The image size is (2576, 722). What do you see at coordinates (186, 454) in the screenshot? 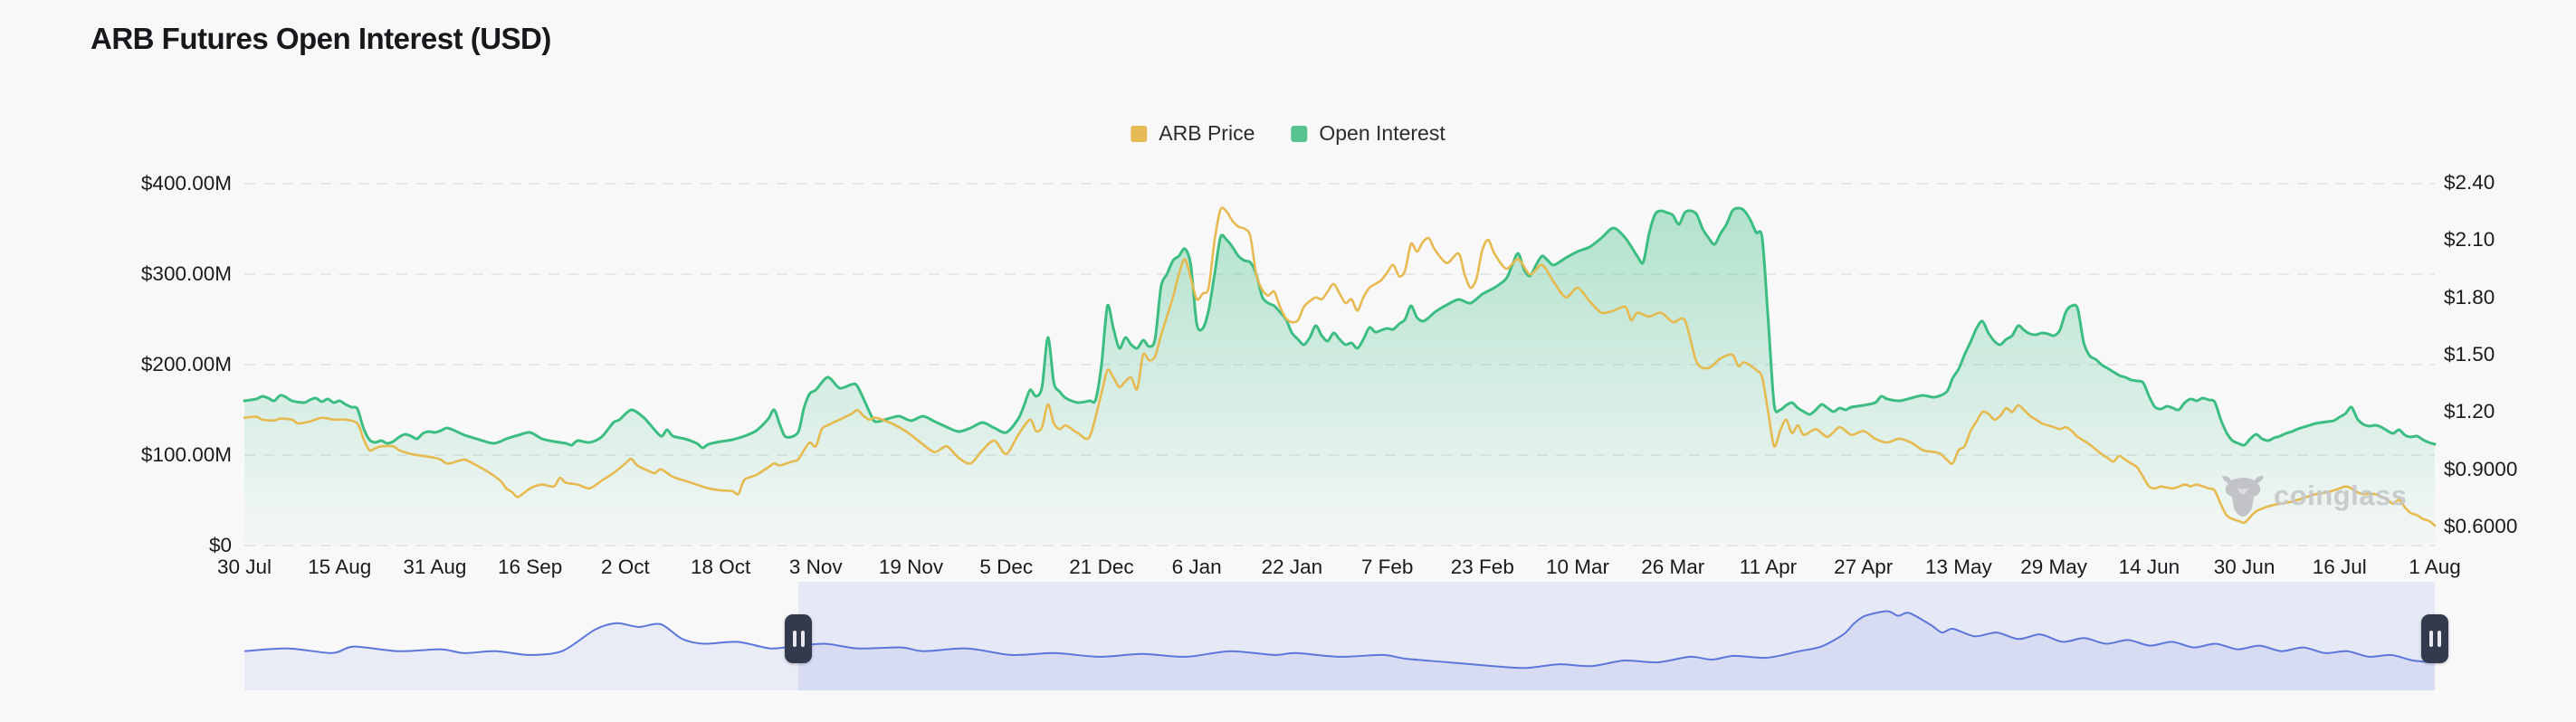
I see `left-axis-tick-label: $100.00M` at bounding box center [186, 454].